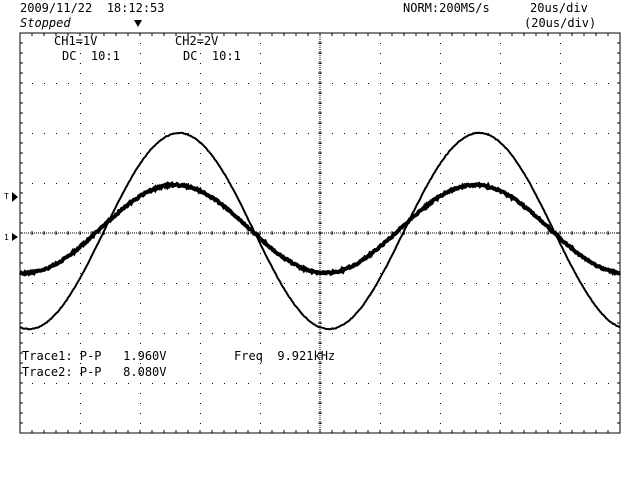 This screenshot has width=640, height=480. Describe the element at coordinates (15, 237) in the screenshot. I see `ground-marker` at that location.